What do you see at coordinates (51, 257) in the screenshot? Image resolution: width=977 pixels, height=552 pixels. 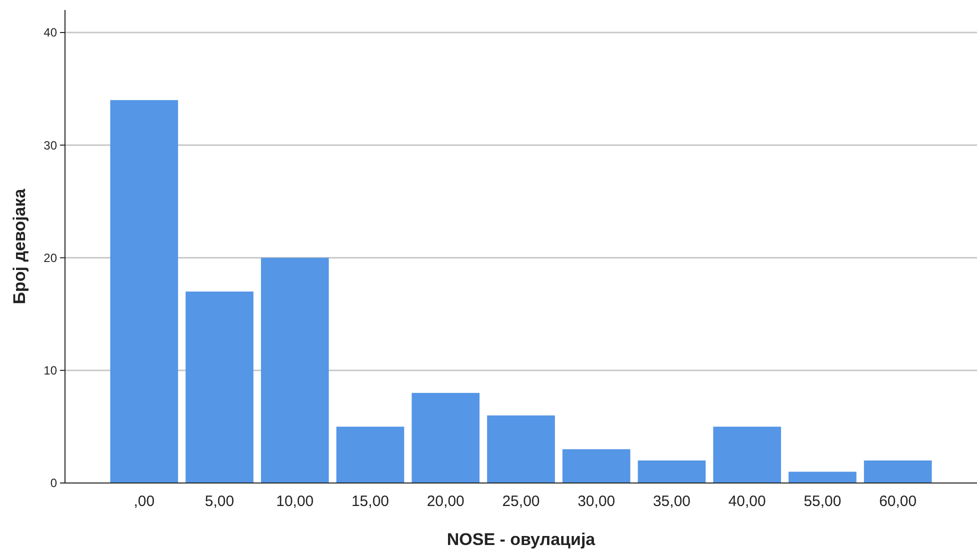 I see `y-tick-label: 20` at bounding box center [51, 257].